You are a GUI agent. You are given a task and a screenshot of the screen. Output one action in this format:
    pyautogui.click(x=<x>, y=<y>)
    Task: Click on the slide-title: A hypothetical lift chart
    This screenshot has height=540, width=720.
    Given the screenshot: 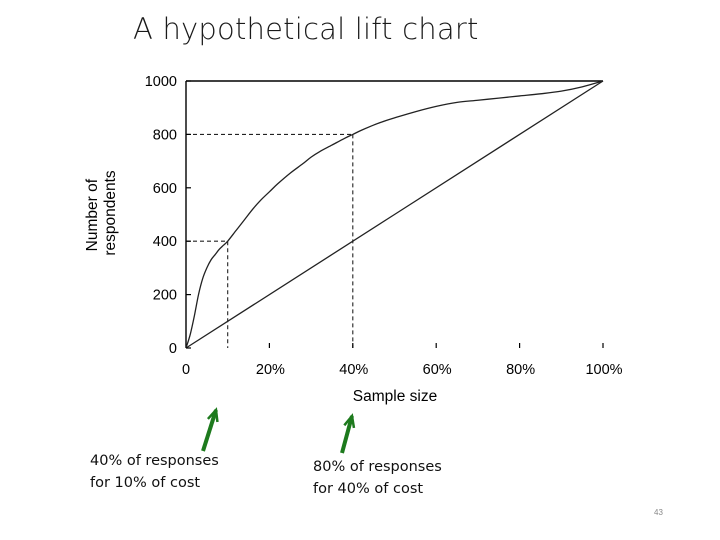 What is the action you would take?
    pyautogui.click(x=306, y=29)
    